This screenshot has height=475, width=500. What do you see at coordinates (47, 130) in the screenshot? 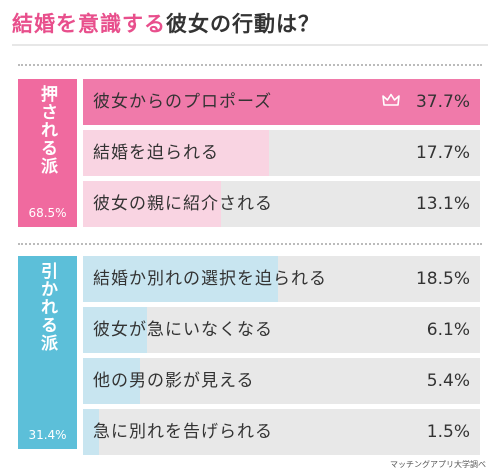
I see `group-name: 押される派` at bounding box center [47, 130].